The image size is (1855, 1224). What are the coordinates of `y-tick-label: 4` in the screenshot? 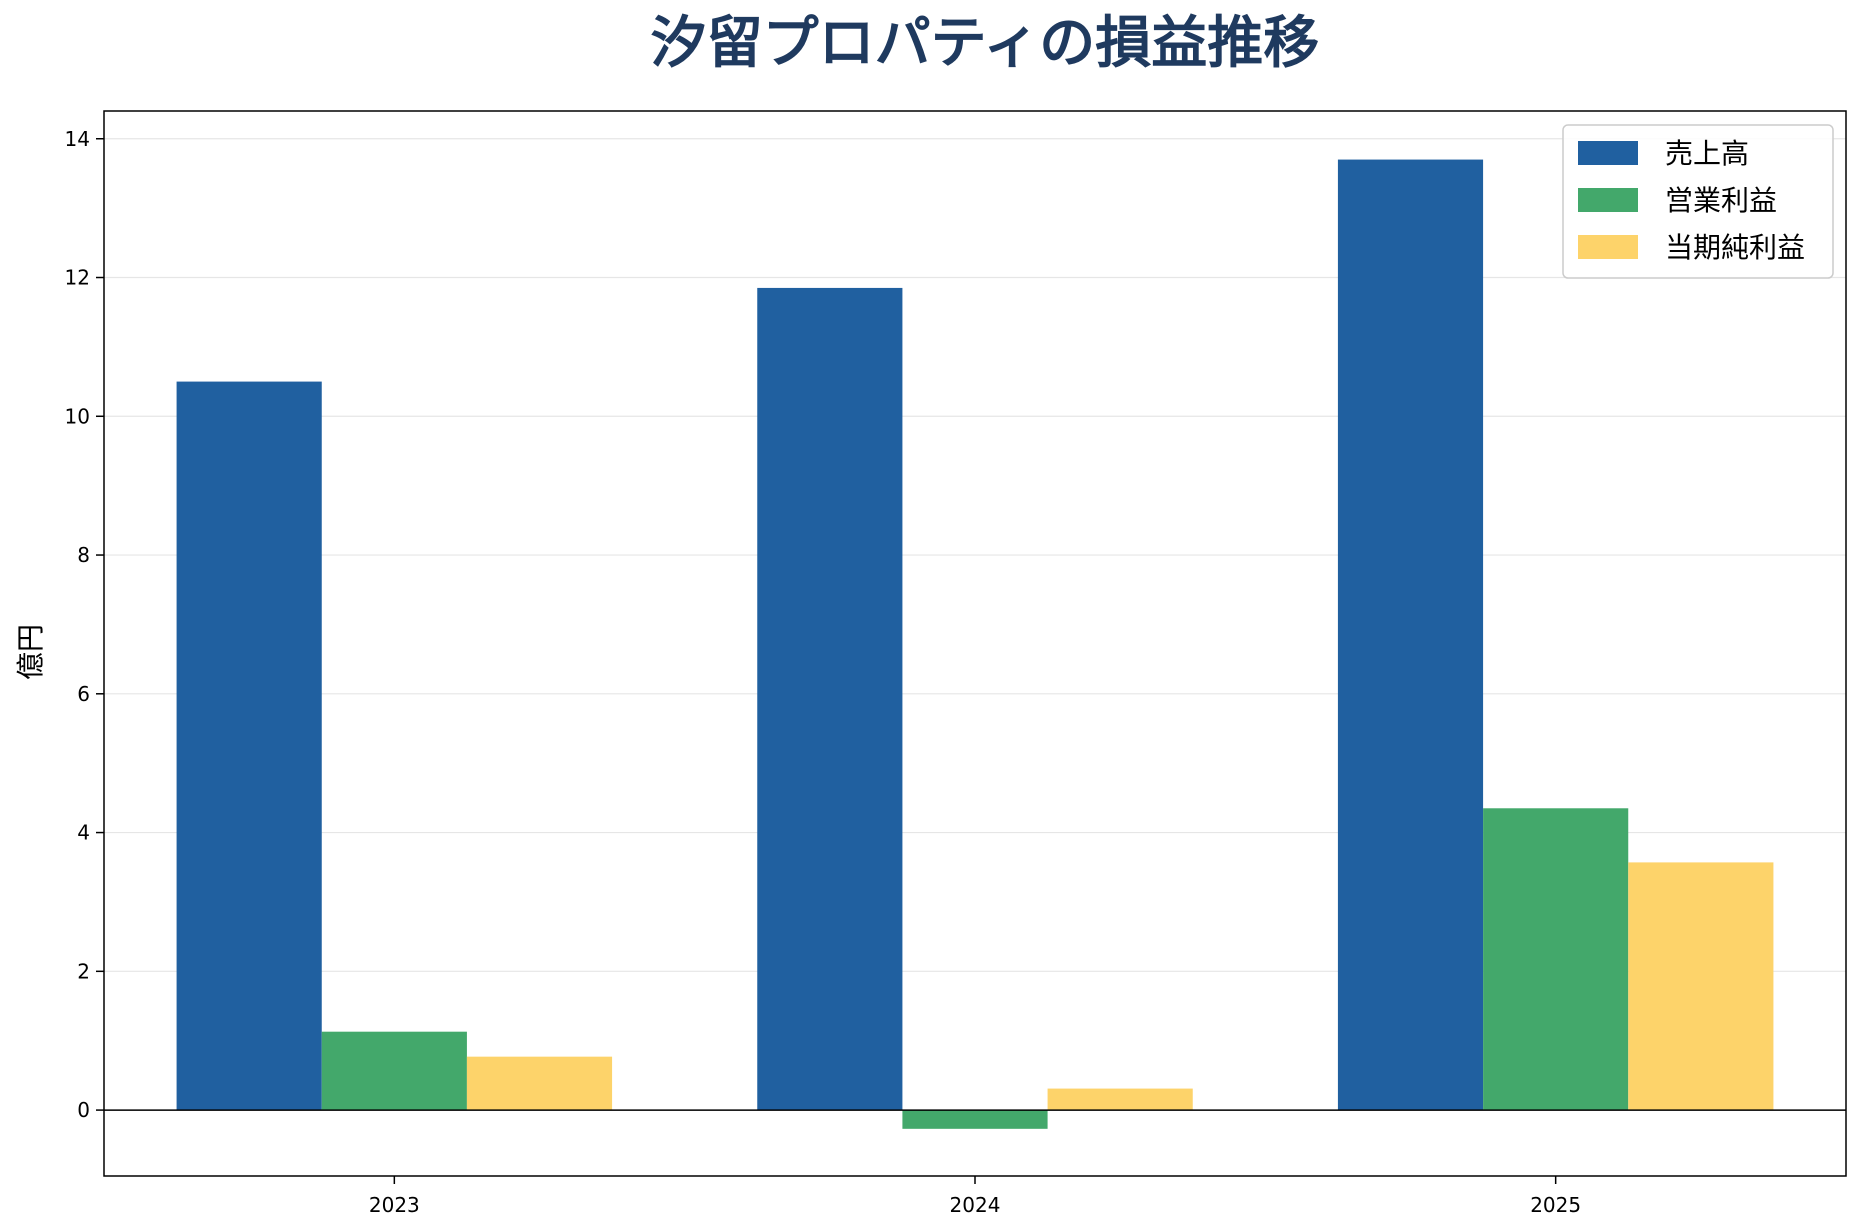 It's located at (83, 833).